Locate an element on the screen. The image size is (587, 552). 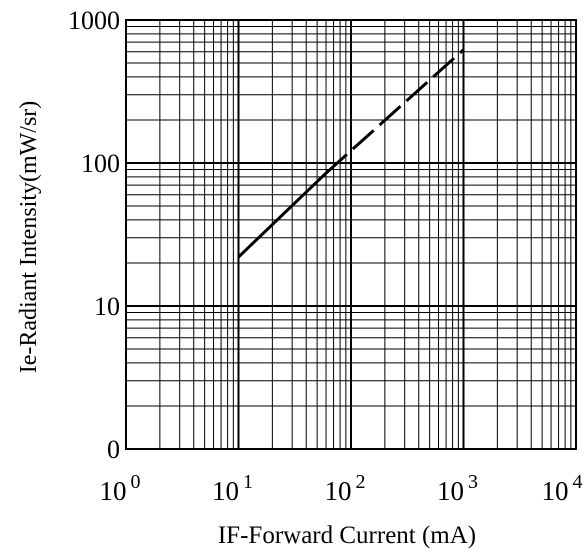
y-tick-label: 100 is located at coordinates (100, 163).